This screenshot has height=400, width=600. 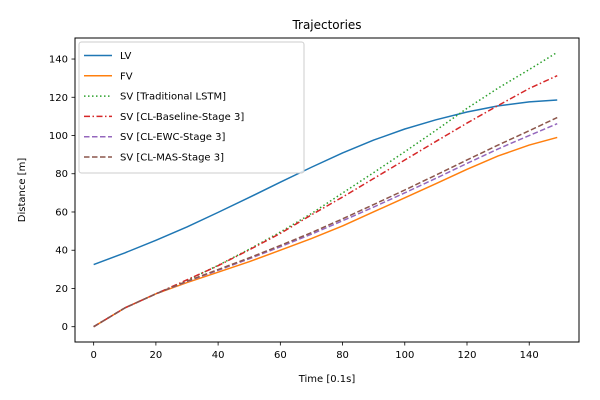 I want to click on chart-title: Trajectories, so click(x=326, y=25).